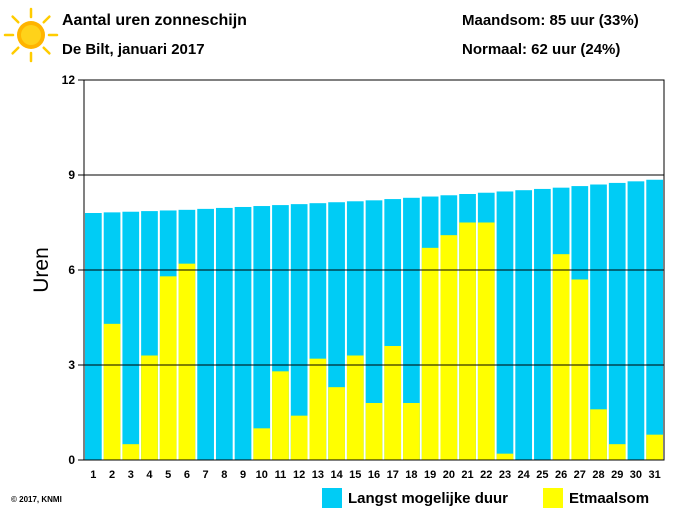 This screenshot has height=517, width=679. I want to click on x-tick-label: 15, so click(355, 475).